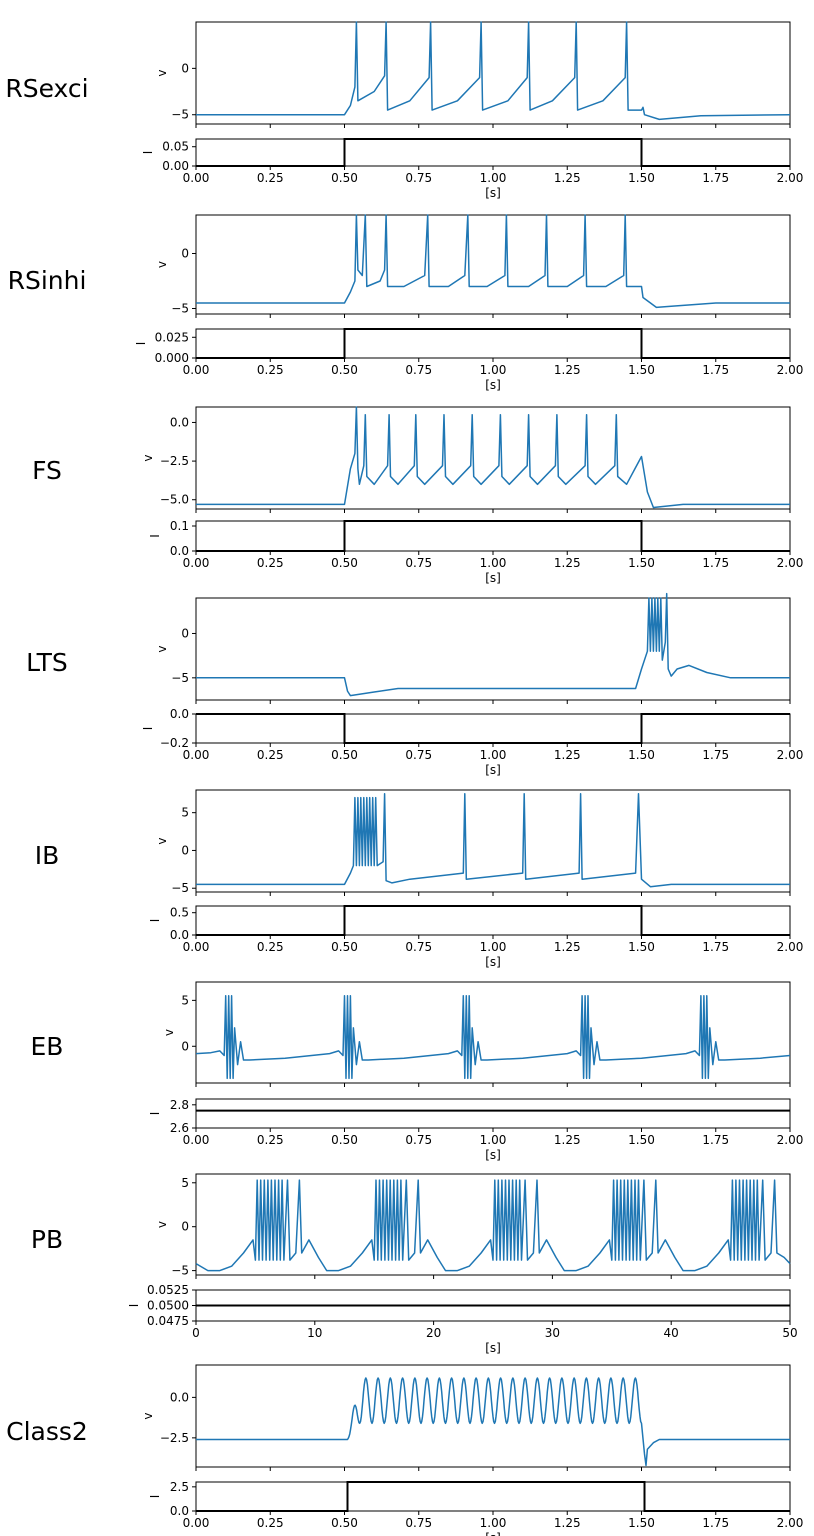 The image size is (814, 1536). Describe the element at coordinates (47, 1239) in the screenshot. I see `panel-title: PB` at that location.